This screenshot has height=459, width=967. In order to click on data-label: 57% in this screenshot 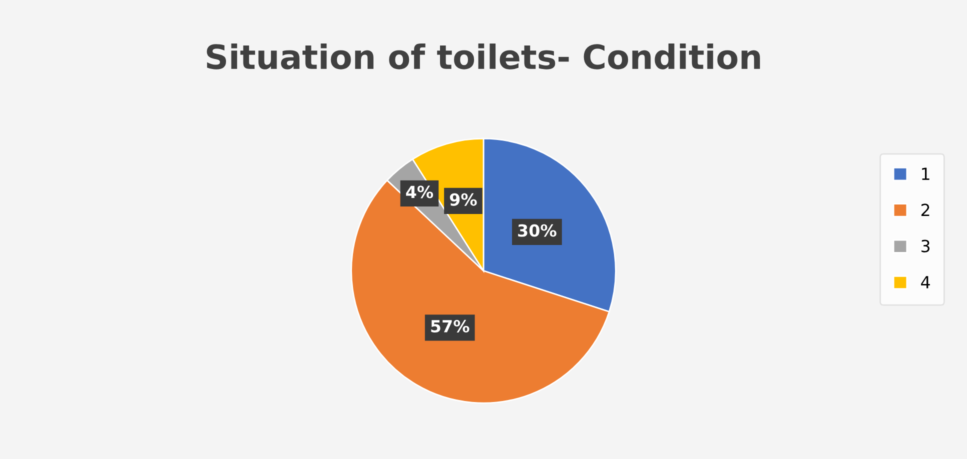, I will do `click(450, 326)`.